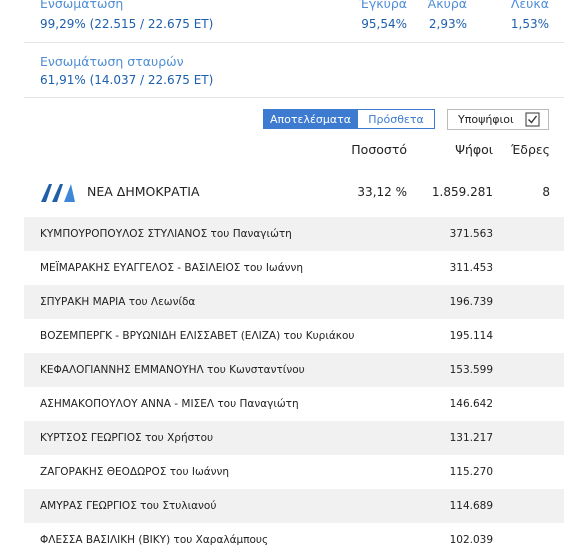  I want to click on candidate-name: ΚΥΜΠΟΥΡΟΠΟΥΛΟΣ ΣΤΥΛΙΑΝΟΣ του Παναγιώτη, so click(166, 234).